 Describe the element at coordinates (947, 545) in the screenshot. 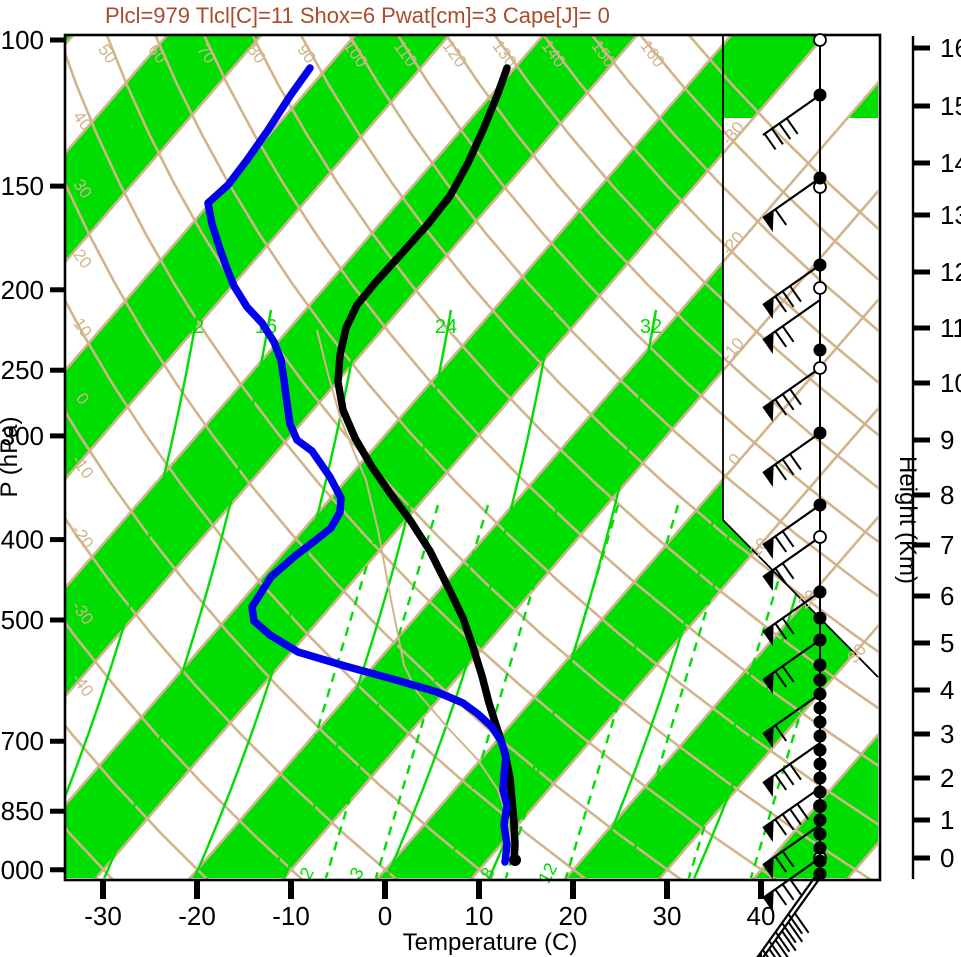

I see `height-tick-label: 7` at that location.